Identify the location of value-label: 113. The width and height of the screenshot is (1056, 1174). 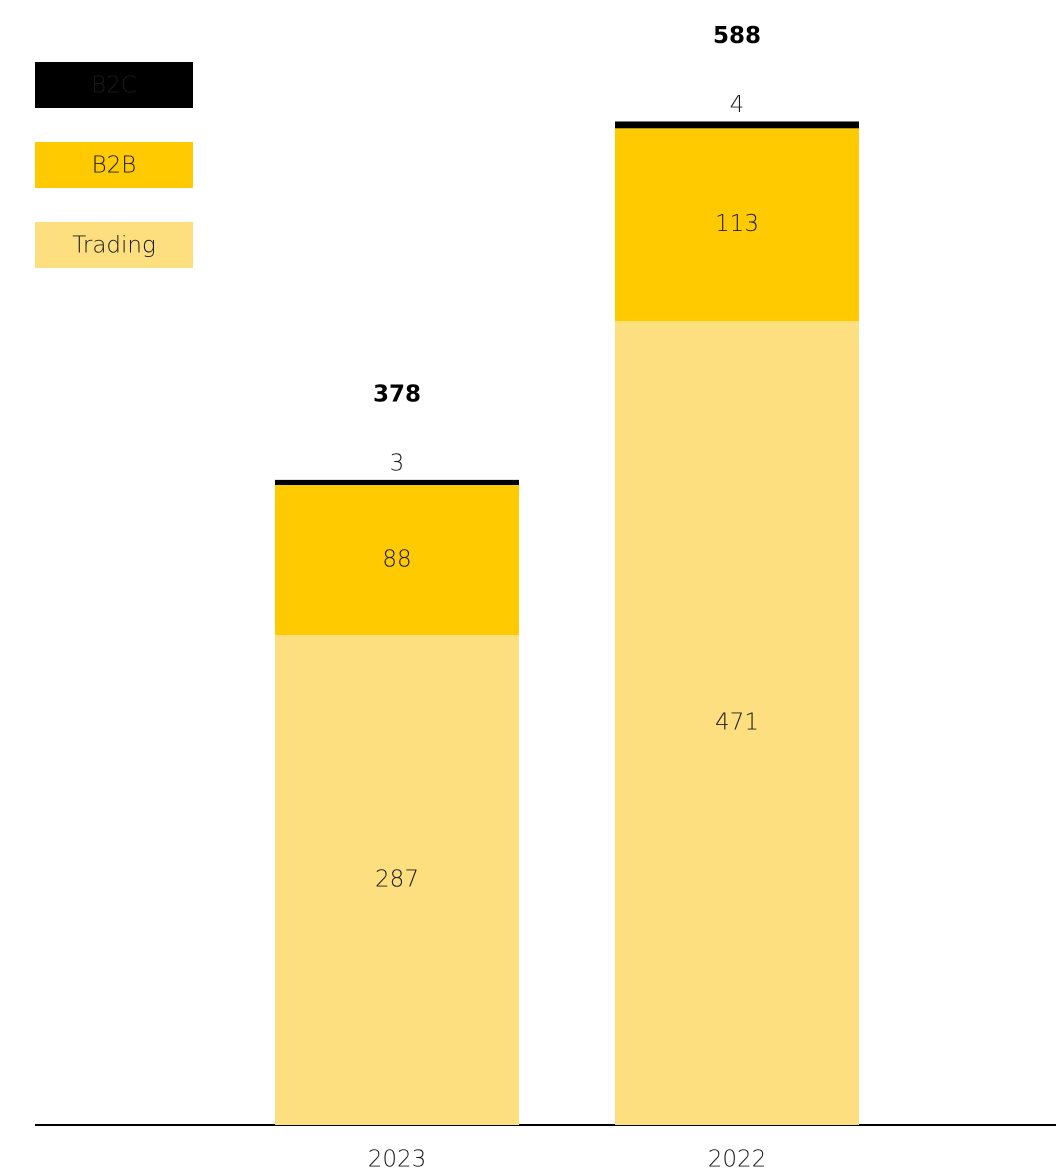
(737, 224).